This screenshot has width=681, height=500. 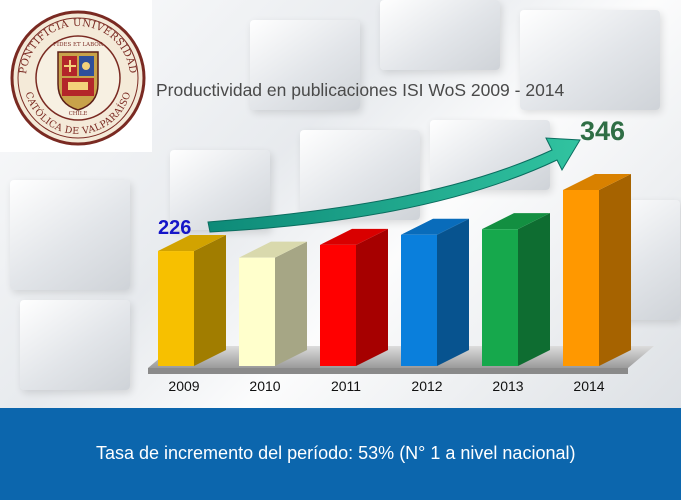 What do you see at coordinates (78, 45) in the screenshot?
I see `seal-motto: FIDES ET LABOR` at bounding box center [78, 45].